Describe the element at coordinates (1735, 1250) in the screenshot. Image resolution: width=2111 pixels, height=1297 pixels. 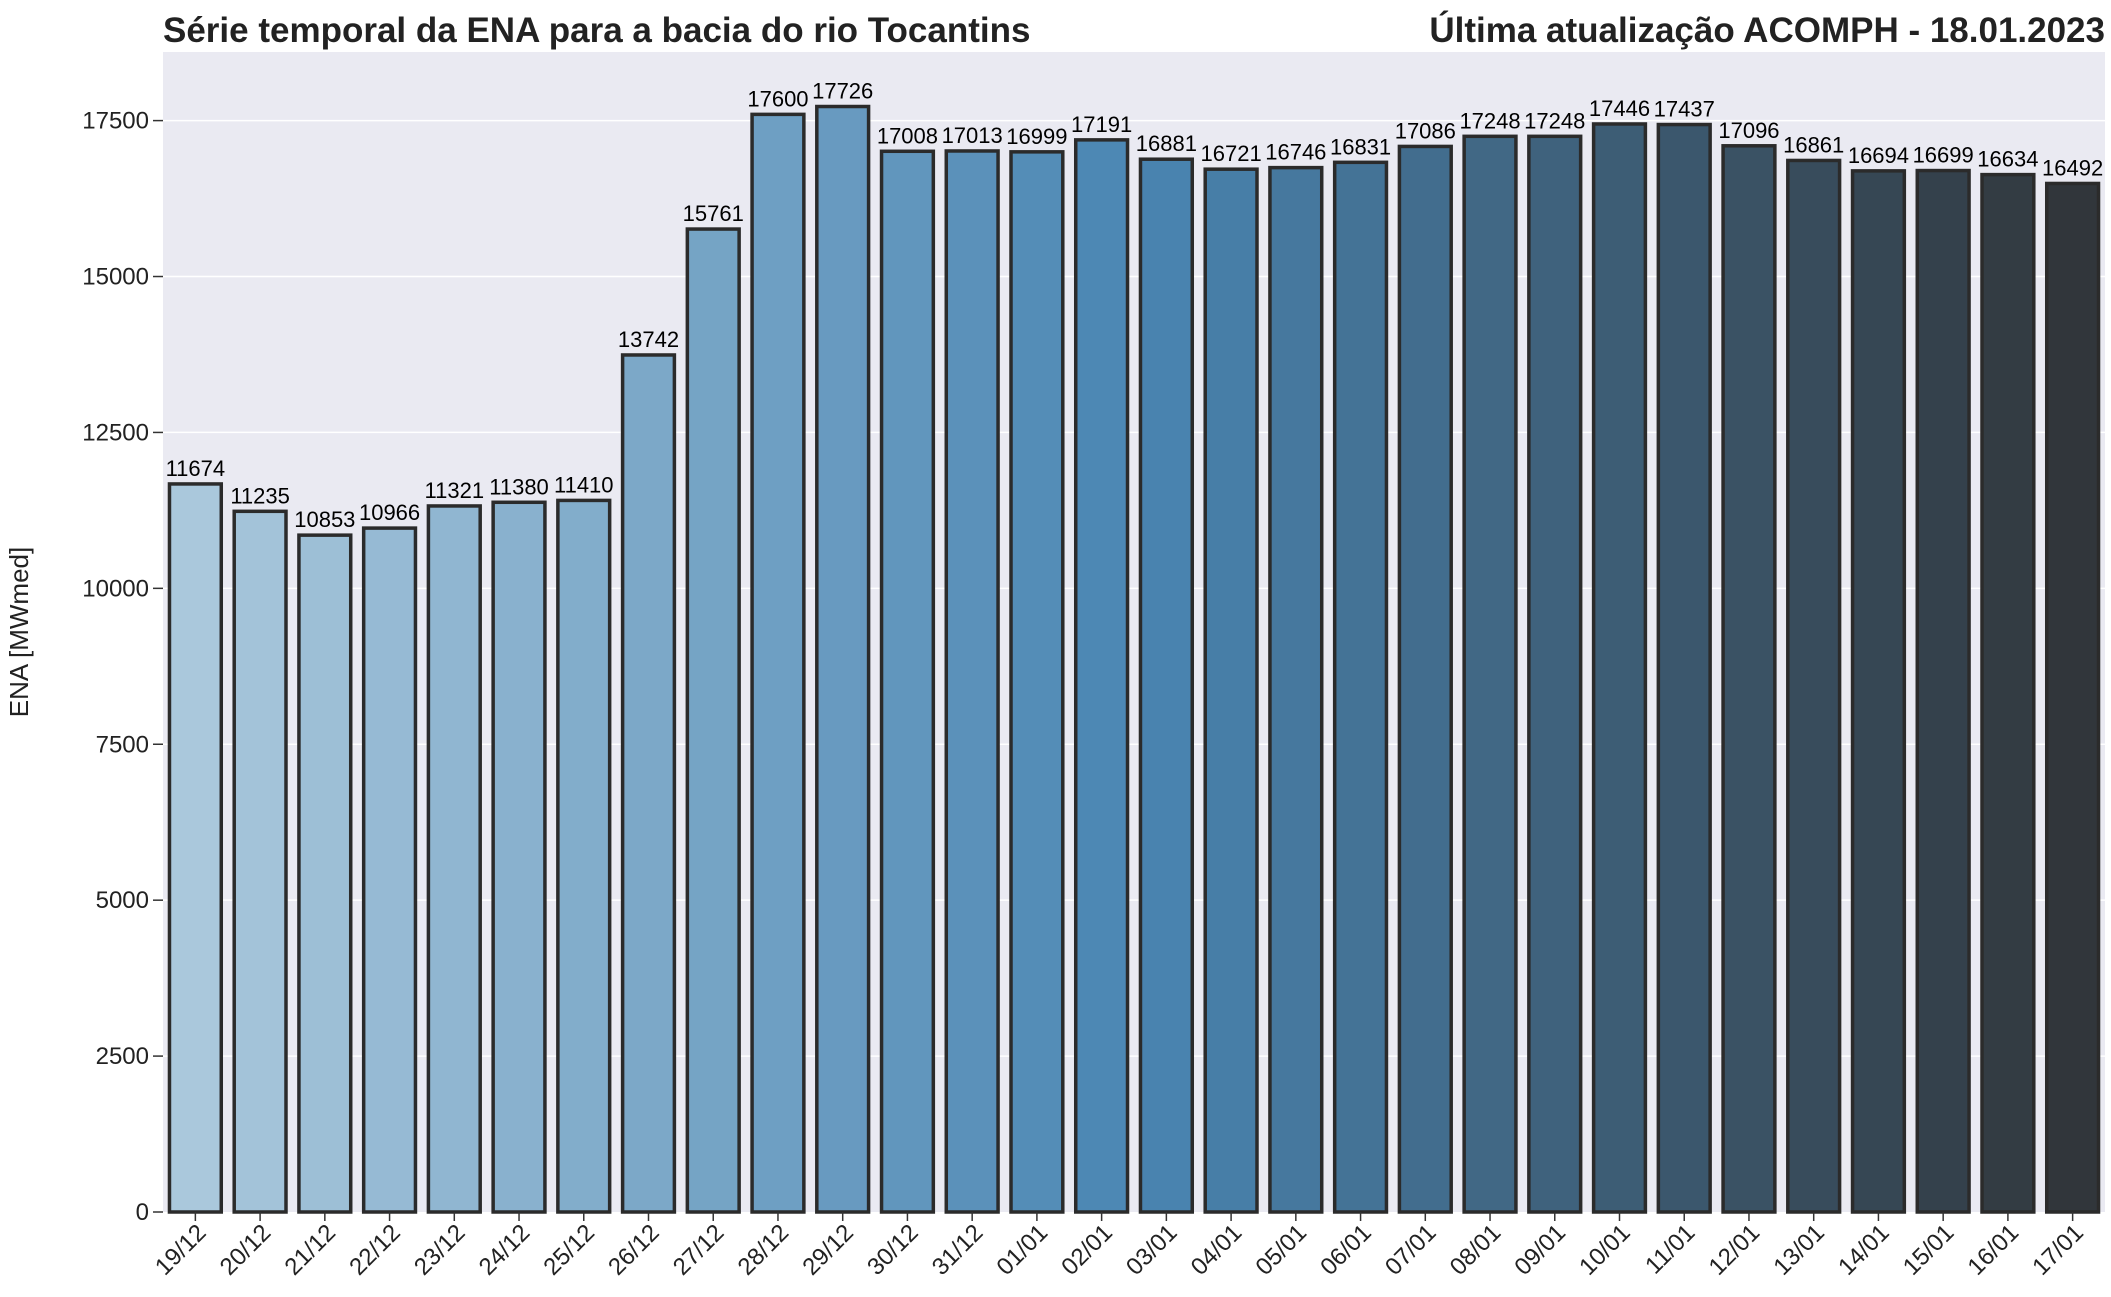
I see `x-tick-label: 12/01` at that location.